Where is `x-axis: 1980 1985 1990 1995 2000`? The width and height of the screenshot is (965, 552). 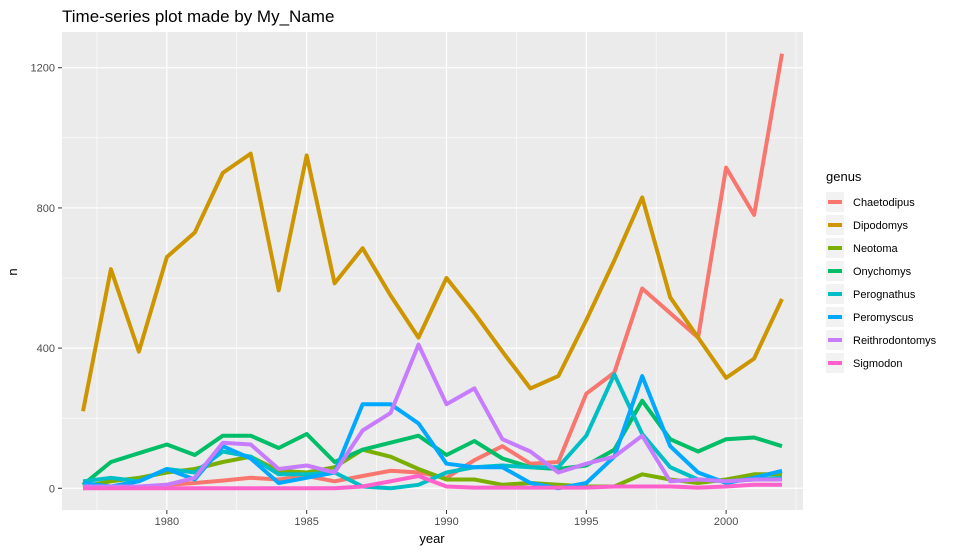 x-axis: 1980 1985 1990 1995 2000 is located at coordinates (446, 519).